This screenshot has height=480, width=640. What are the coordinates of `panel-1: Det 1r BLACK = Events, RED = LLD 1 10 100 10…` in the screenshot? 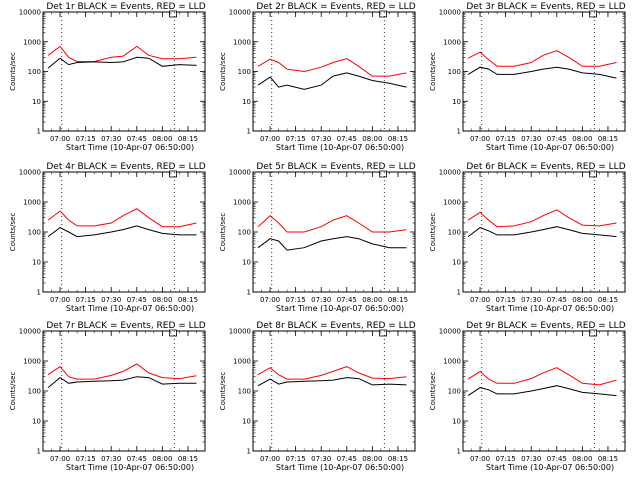 It's located at (107, 77).